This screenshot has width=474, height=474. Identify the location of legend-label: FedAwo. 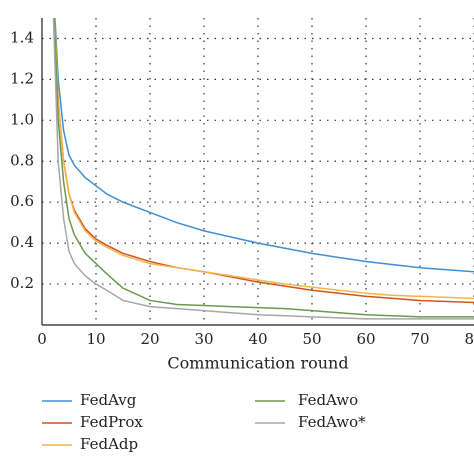
(328, 400).